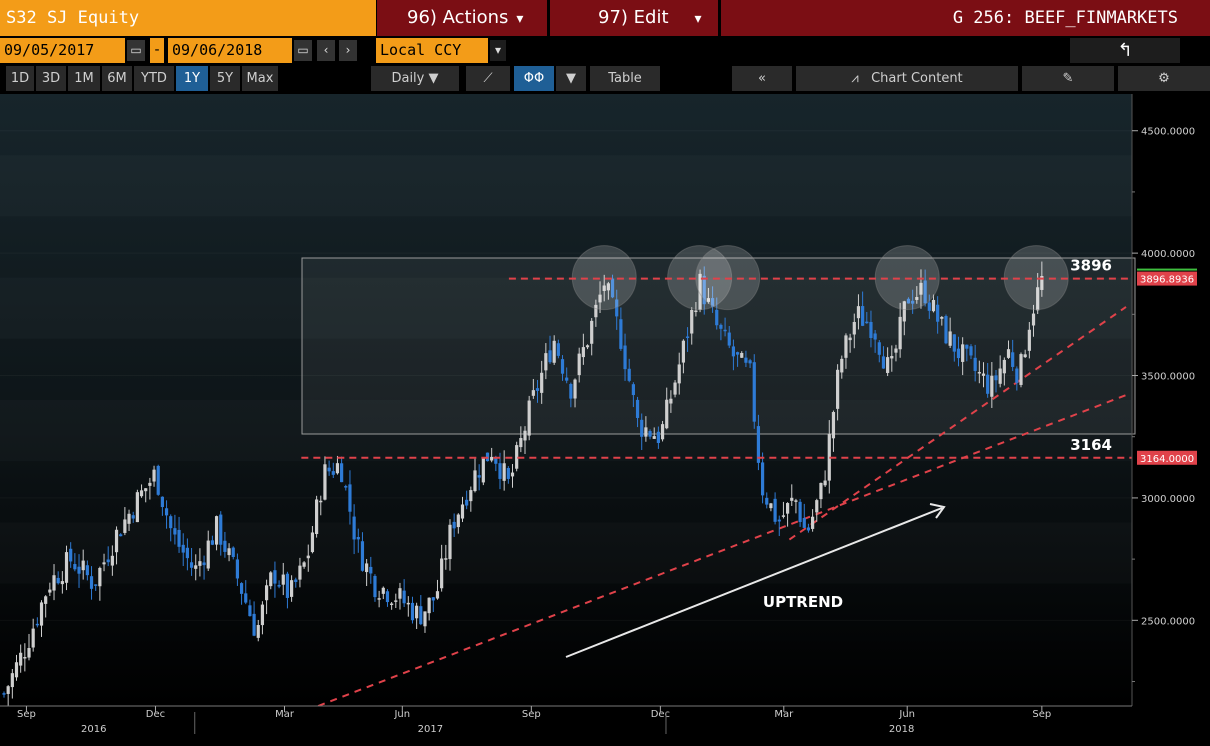  I want to click on period-button-max: Max, so click(260, 78).